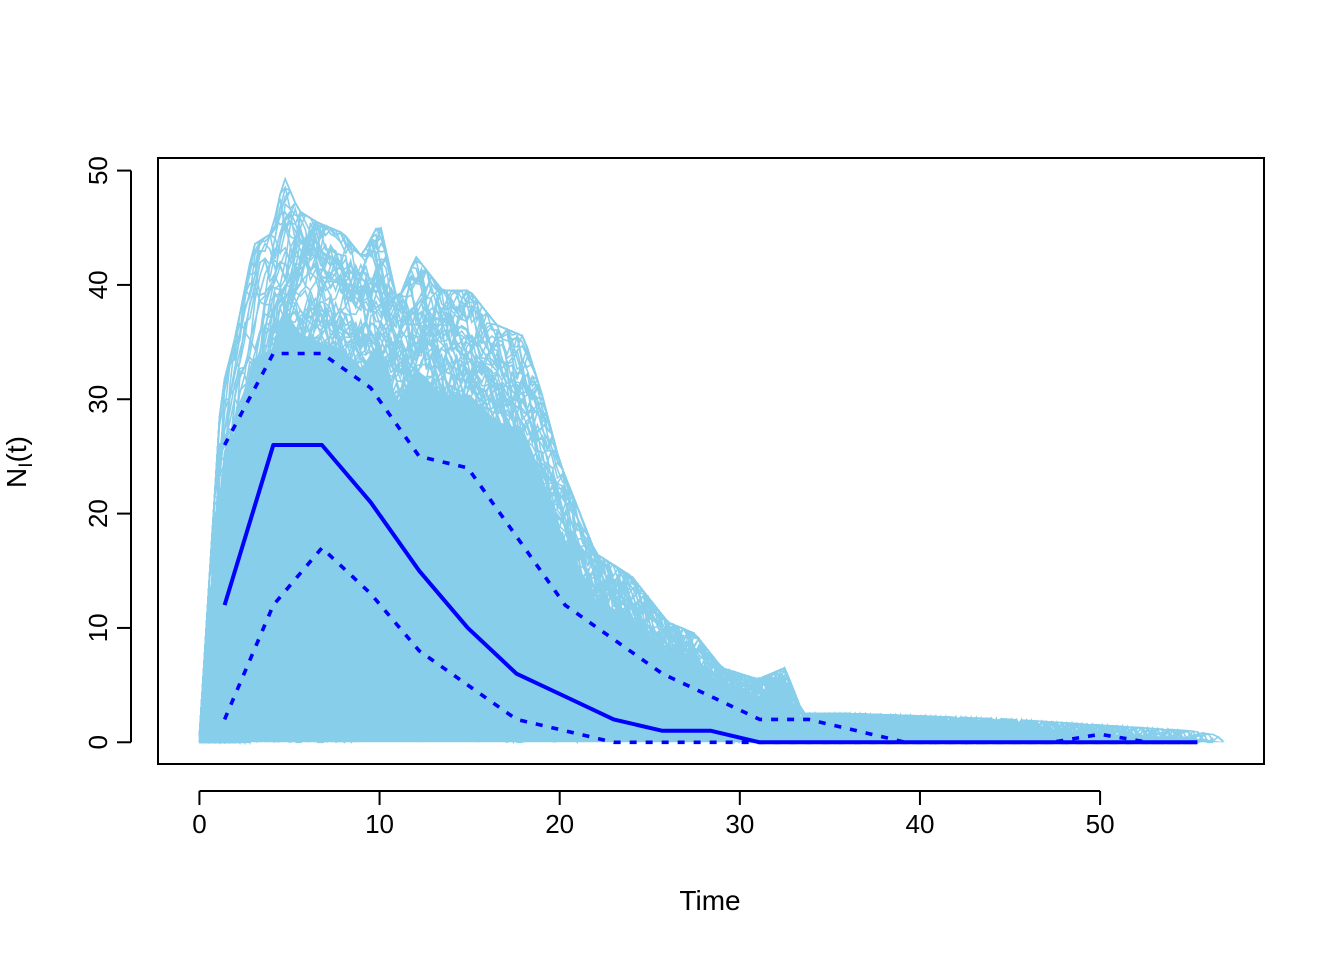 This screenshot has height=960, width=1344. I want to click on y-axis-title-suffix: (t), so click(16, 449).